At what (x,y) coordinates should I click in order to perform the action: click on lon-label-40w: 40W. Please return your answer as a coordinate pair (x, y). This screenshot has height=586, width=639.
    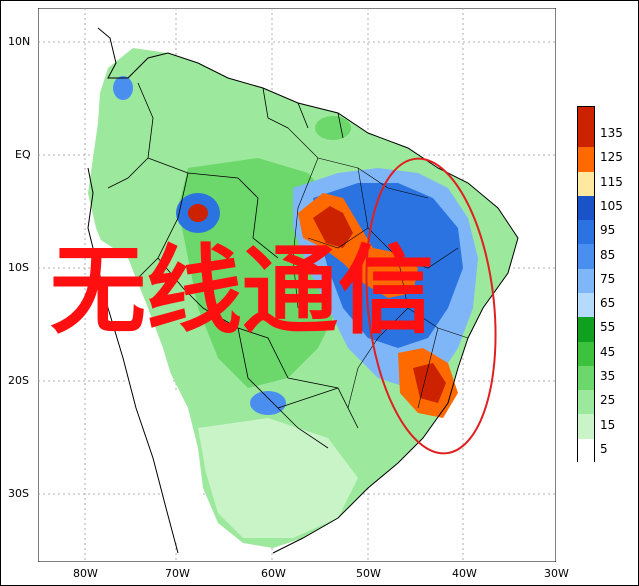
    Looking at the image, I should click on (464, 573).